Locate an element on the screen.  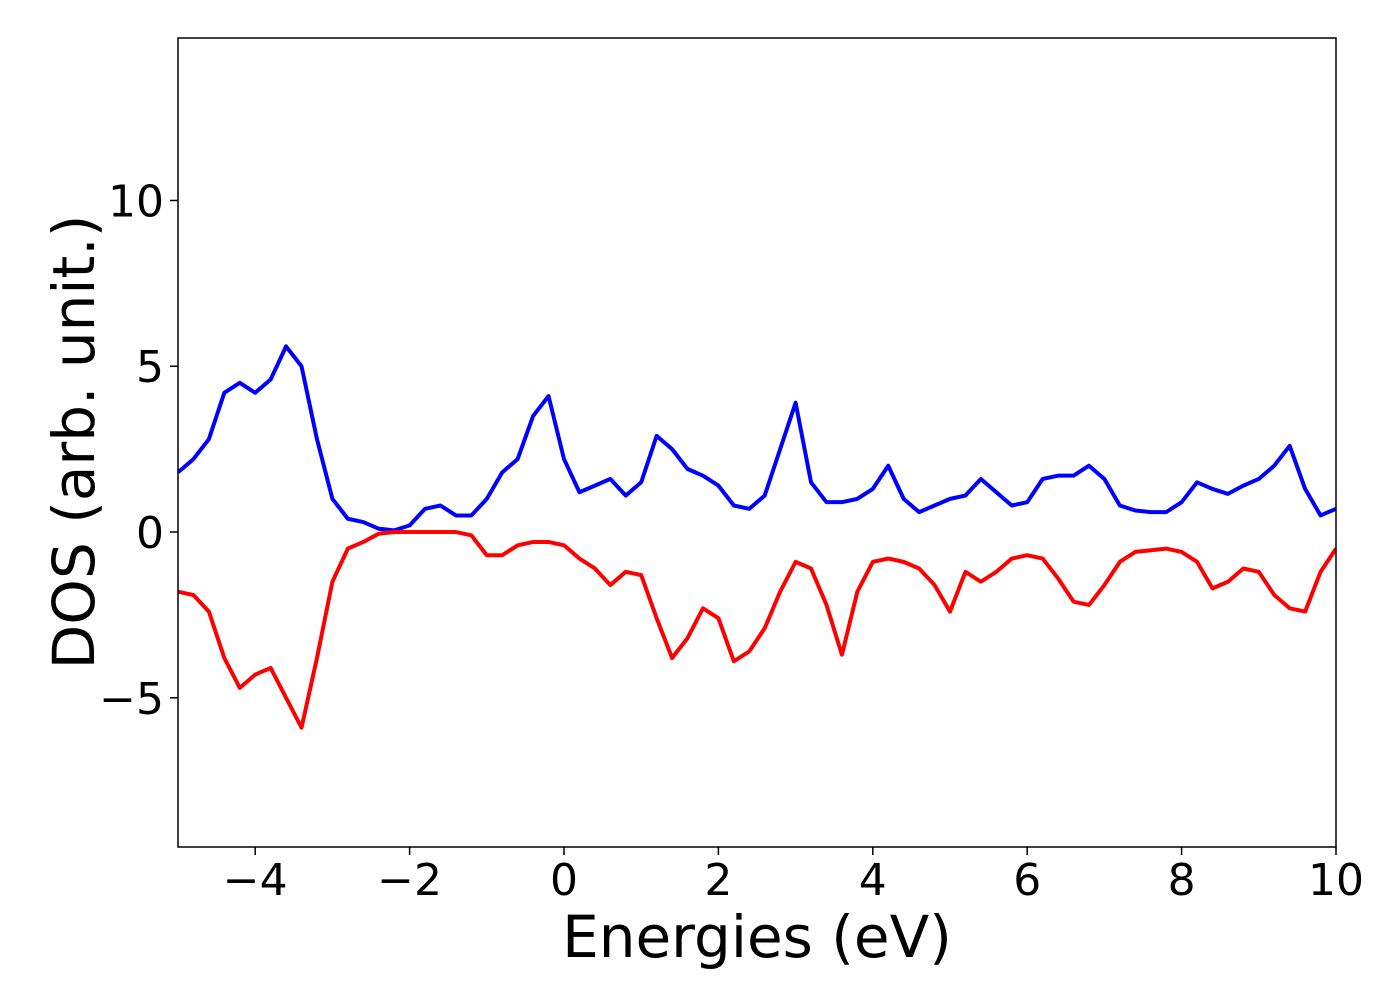
x-tick-label: −4 is located at coordinates (255, 880).